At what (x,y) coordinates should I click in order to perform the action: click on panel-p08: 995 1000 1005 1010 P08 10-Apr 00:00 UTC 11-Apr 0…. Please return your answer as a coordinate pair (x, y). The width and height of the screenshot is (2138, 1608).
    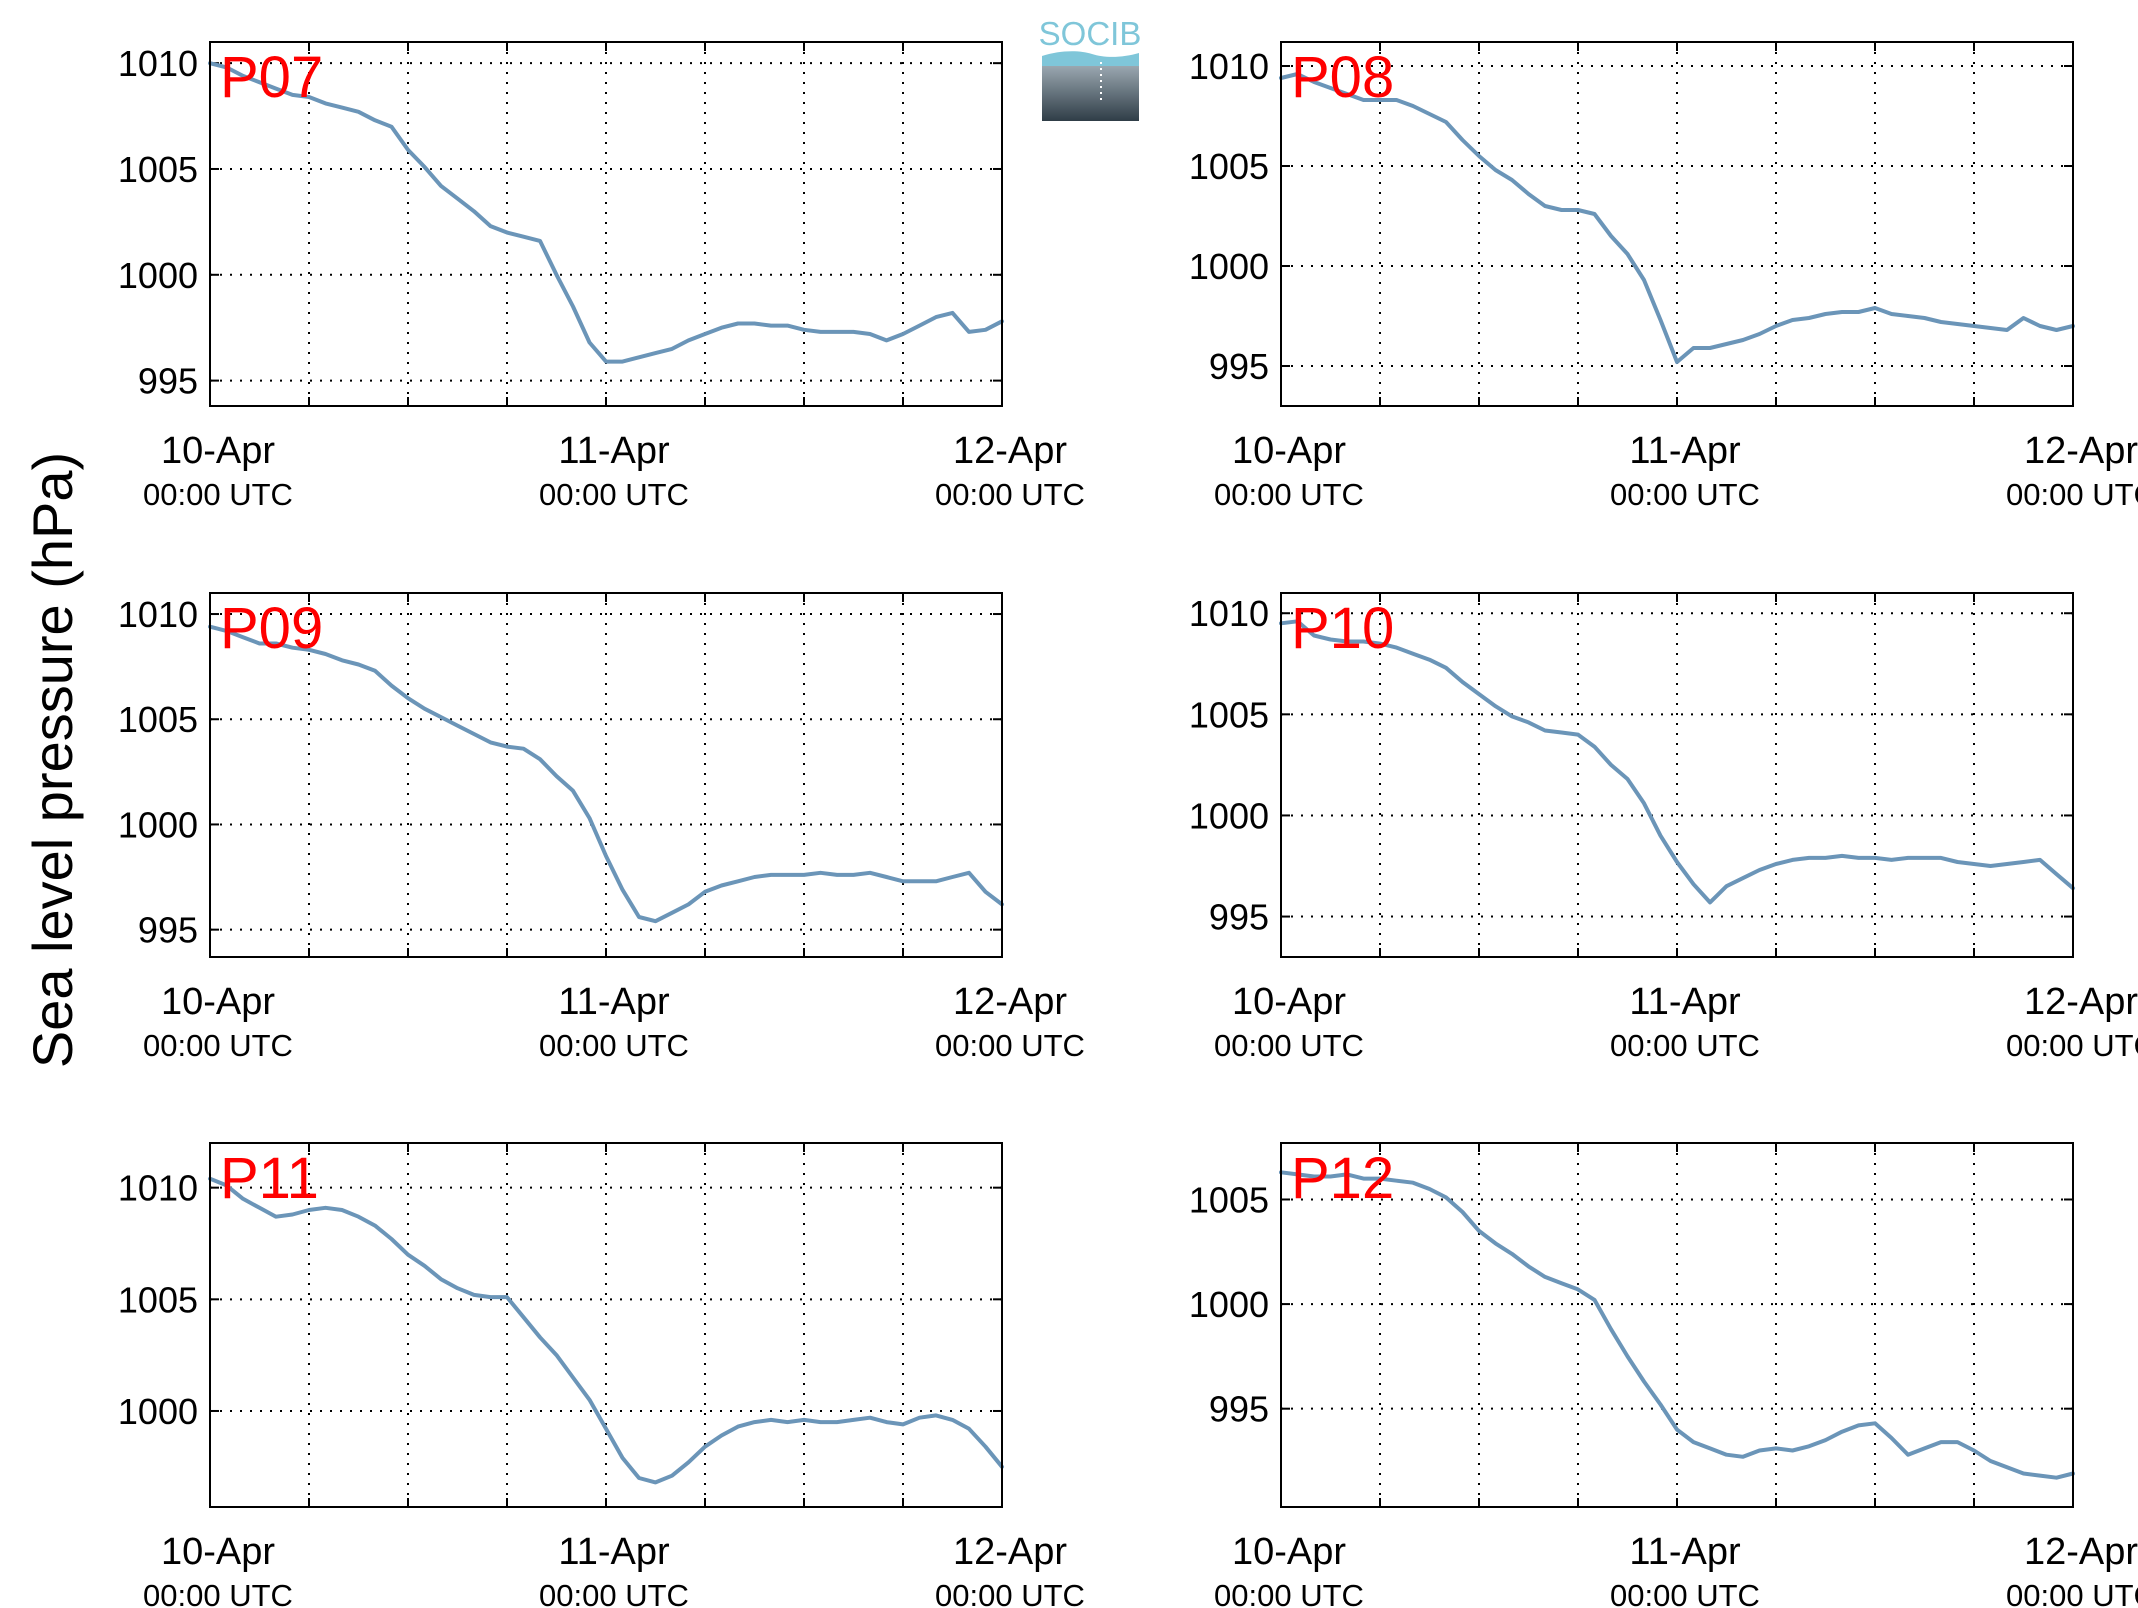
    Looking at the image, I should click on (1663, 276).